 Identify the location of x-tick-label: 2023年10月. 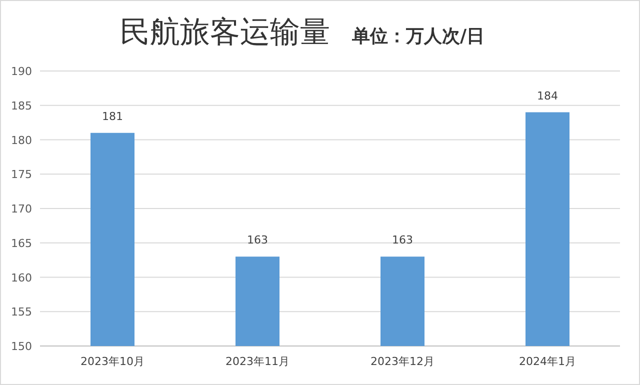
(112, 361).